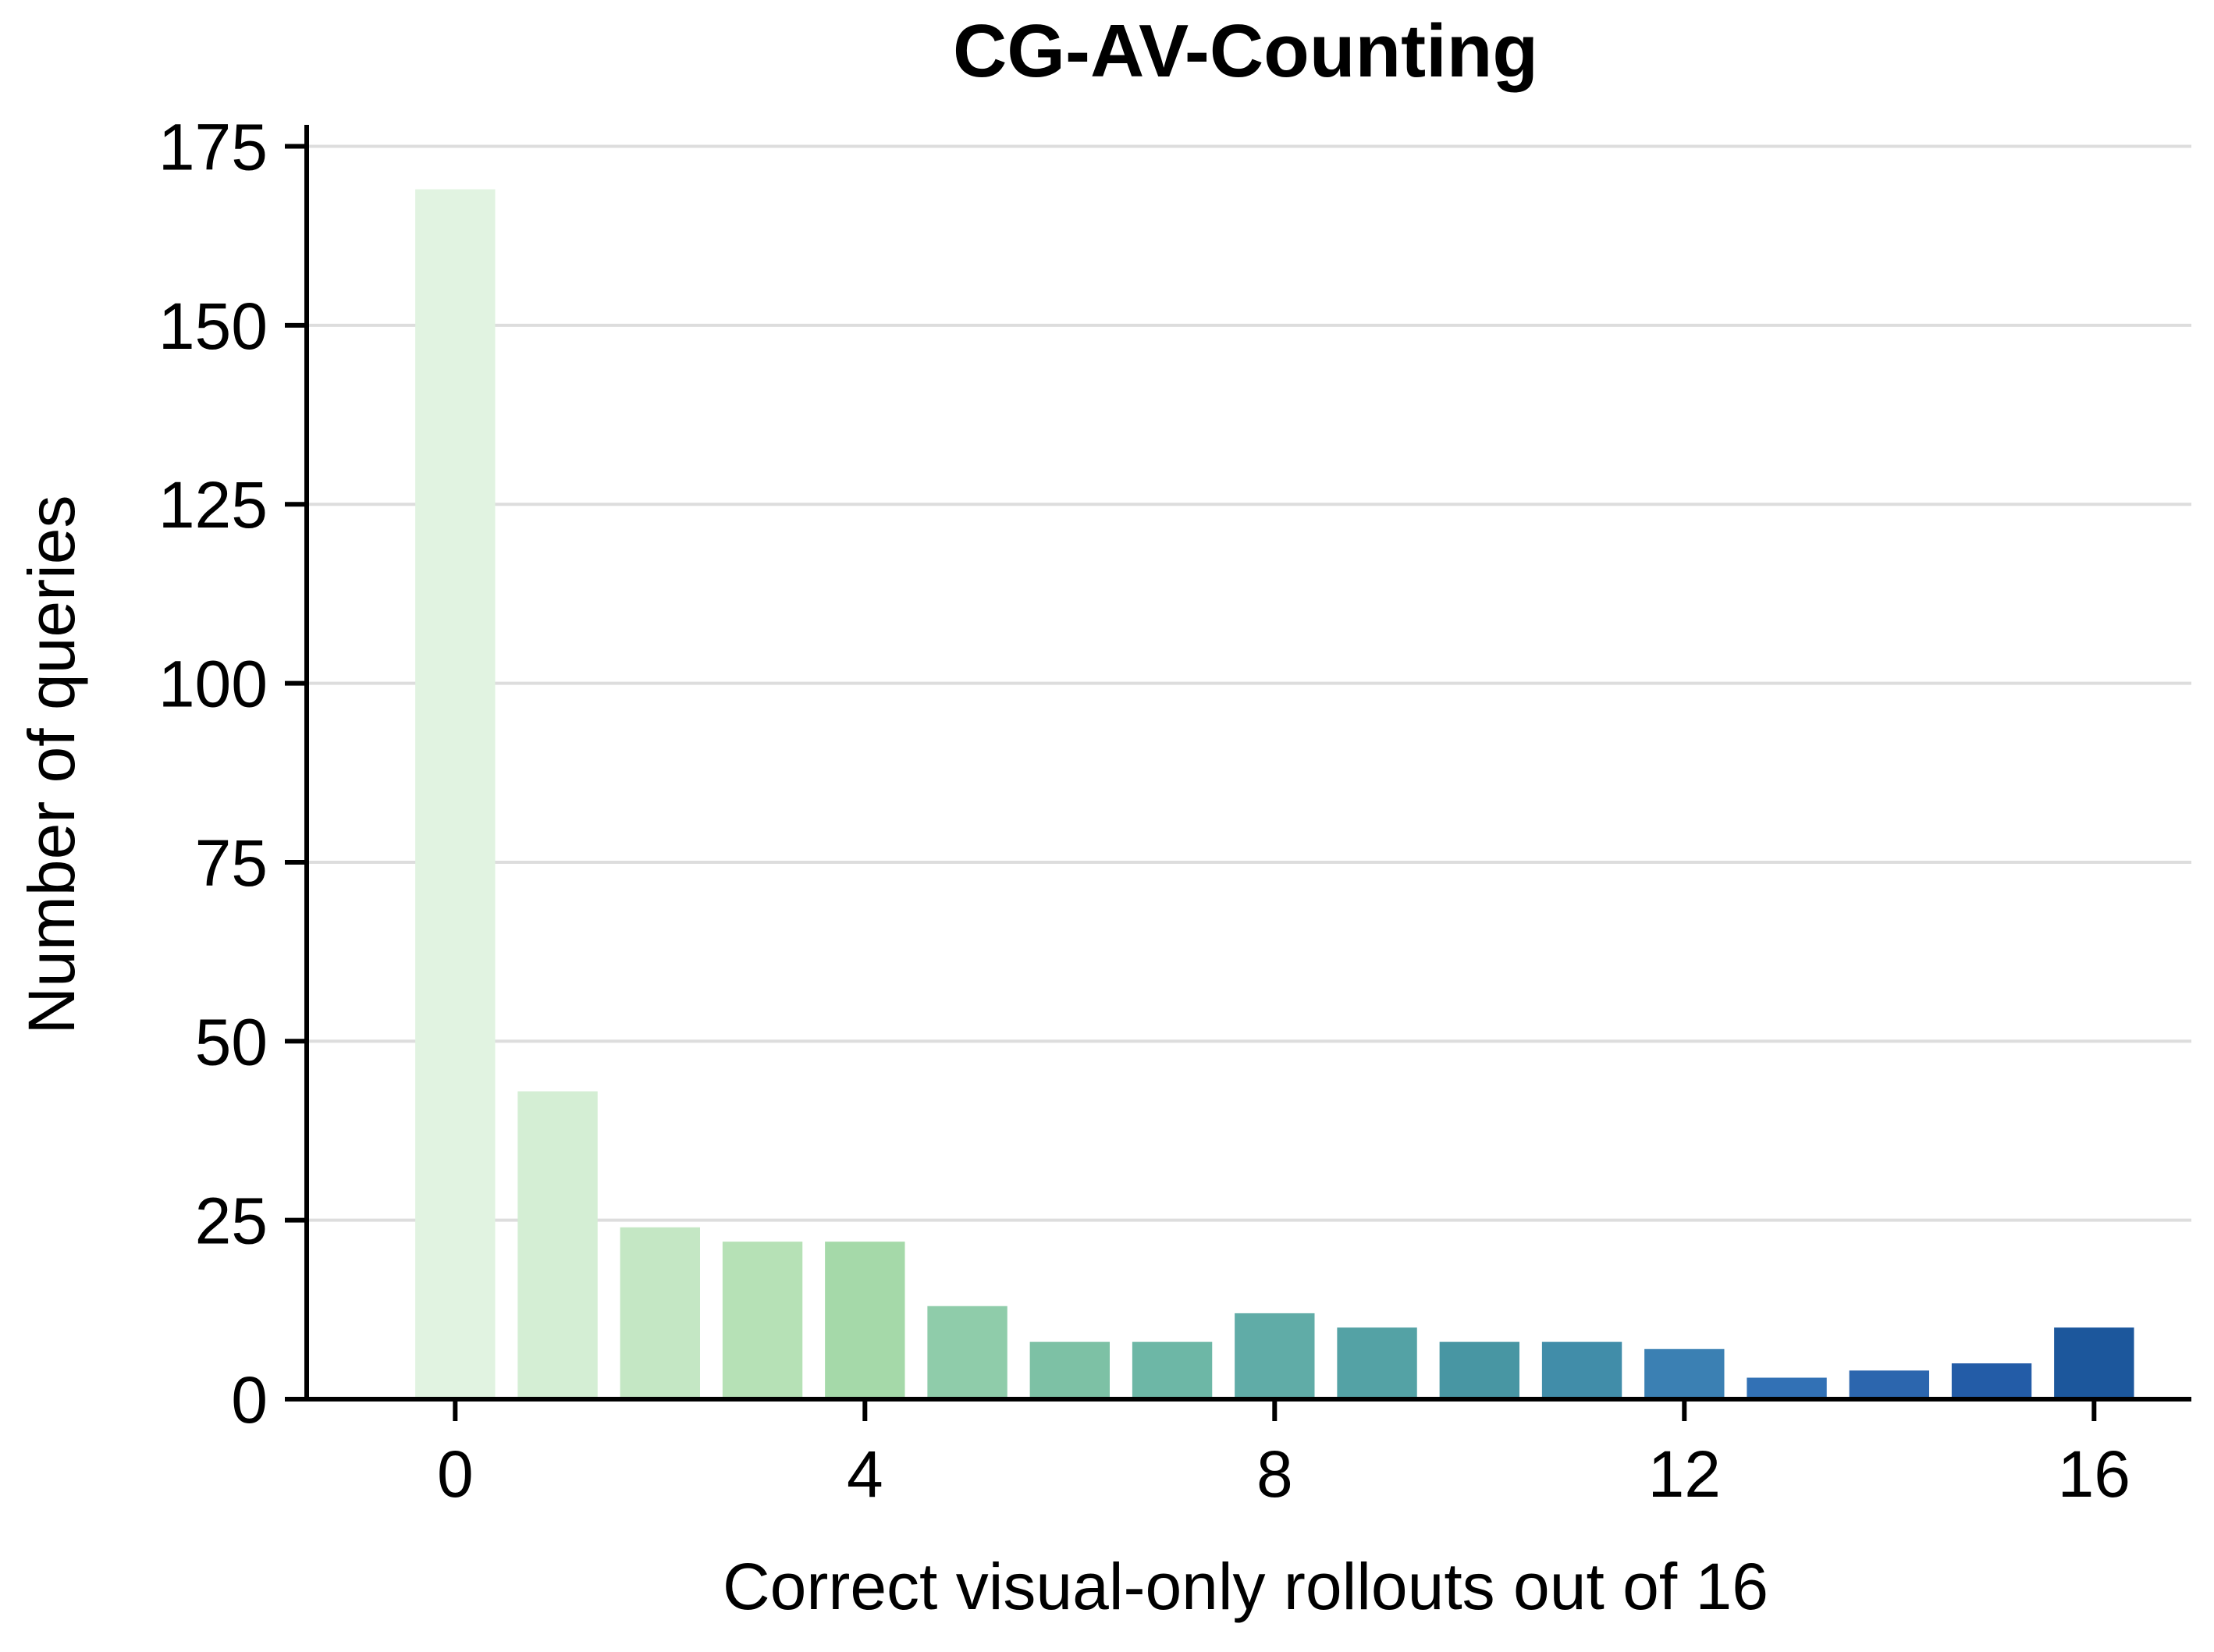  I want to click on y-tick-label-25: 25, so click(232, 1222).